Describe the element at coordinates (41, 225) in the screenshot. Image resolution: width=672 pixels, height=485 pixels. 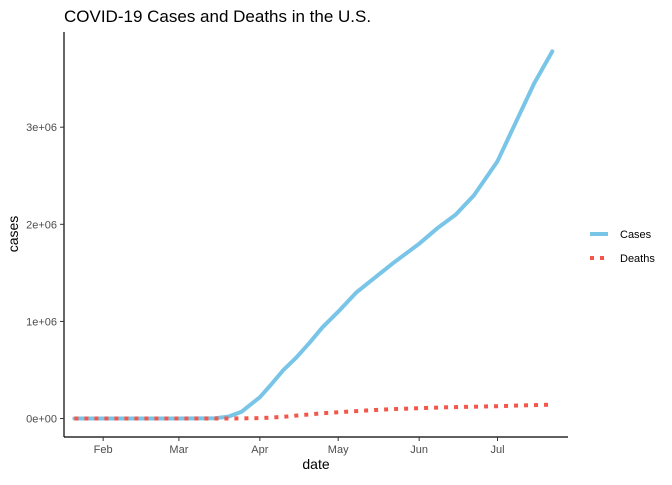
I see `y-tick-label: 2e+06` at that location.